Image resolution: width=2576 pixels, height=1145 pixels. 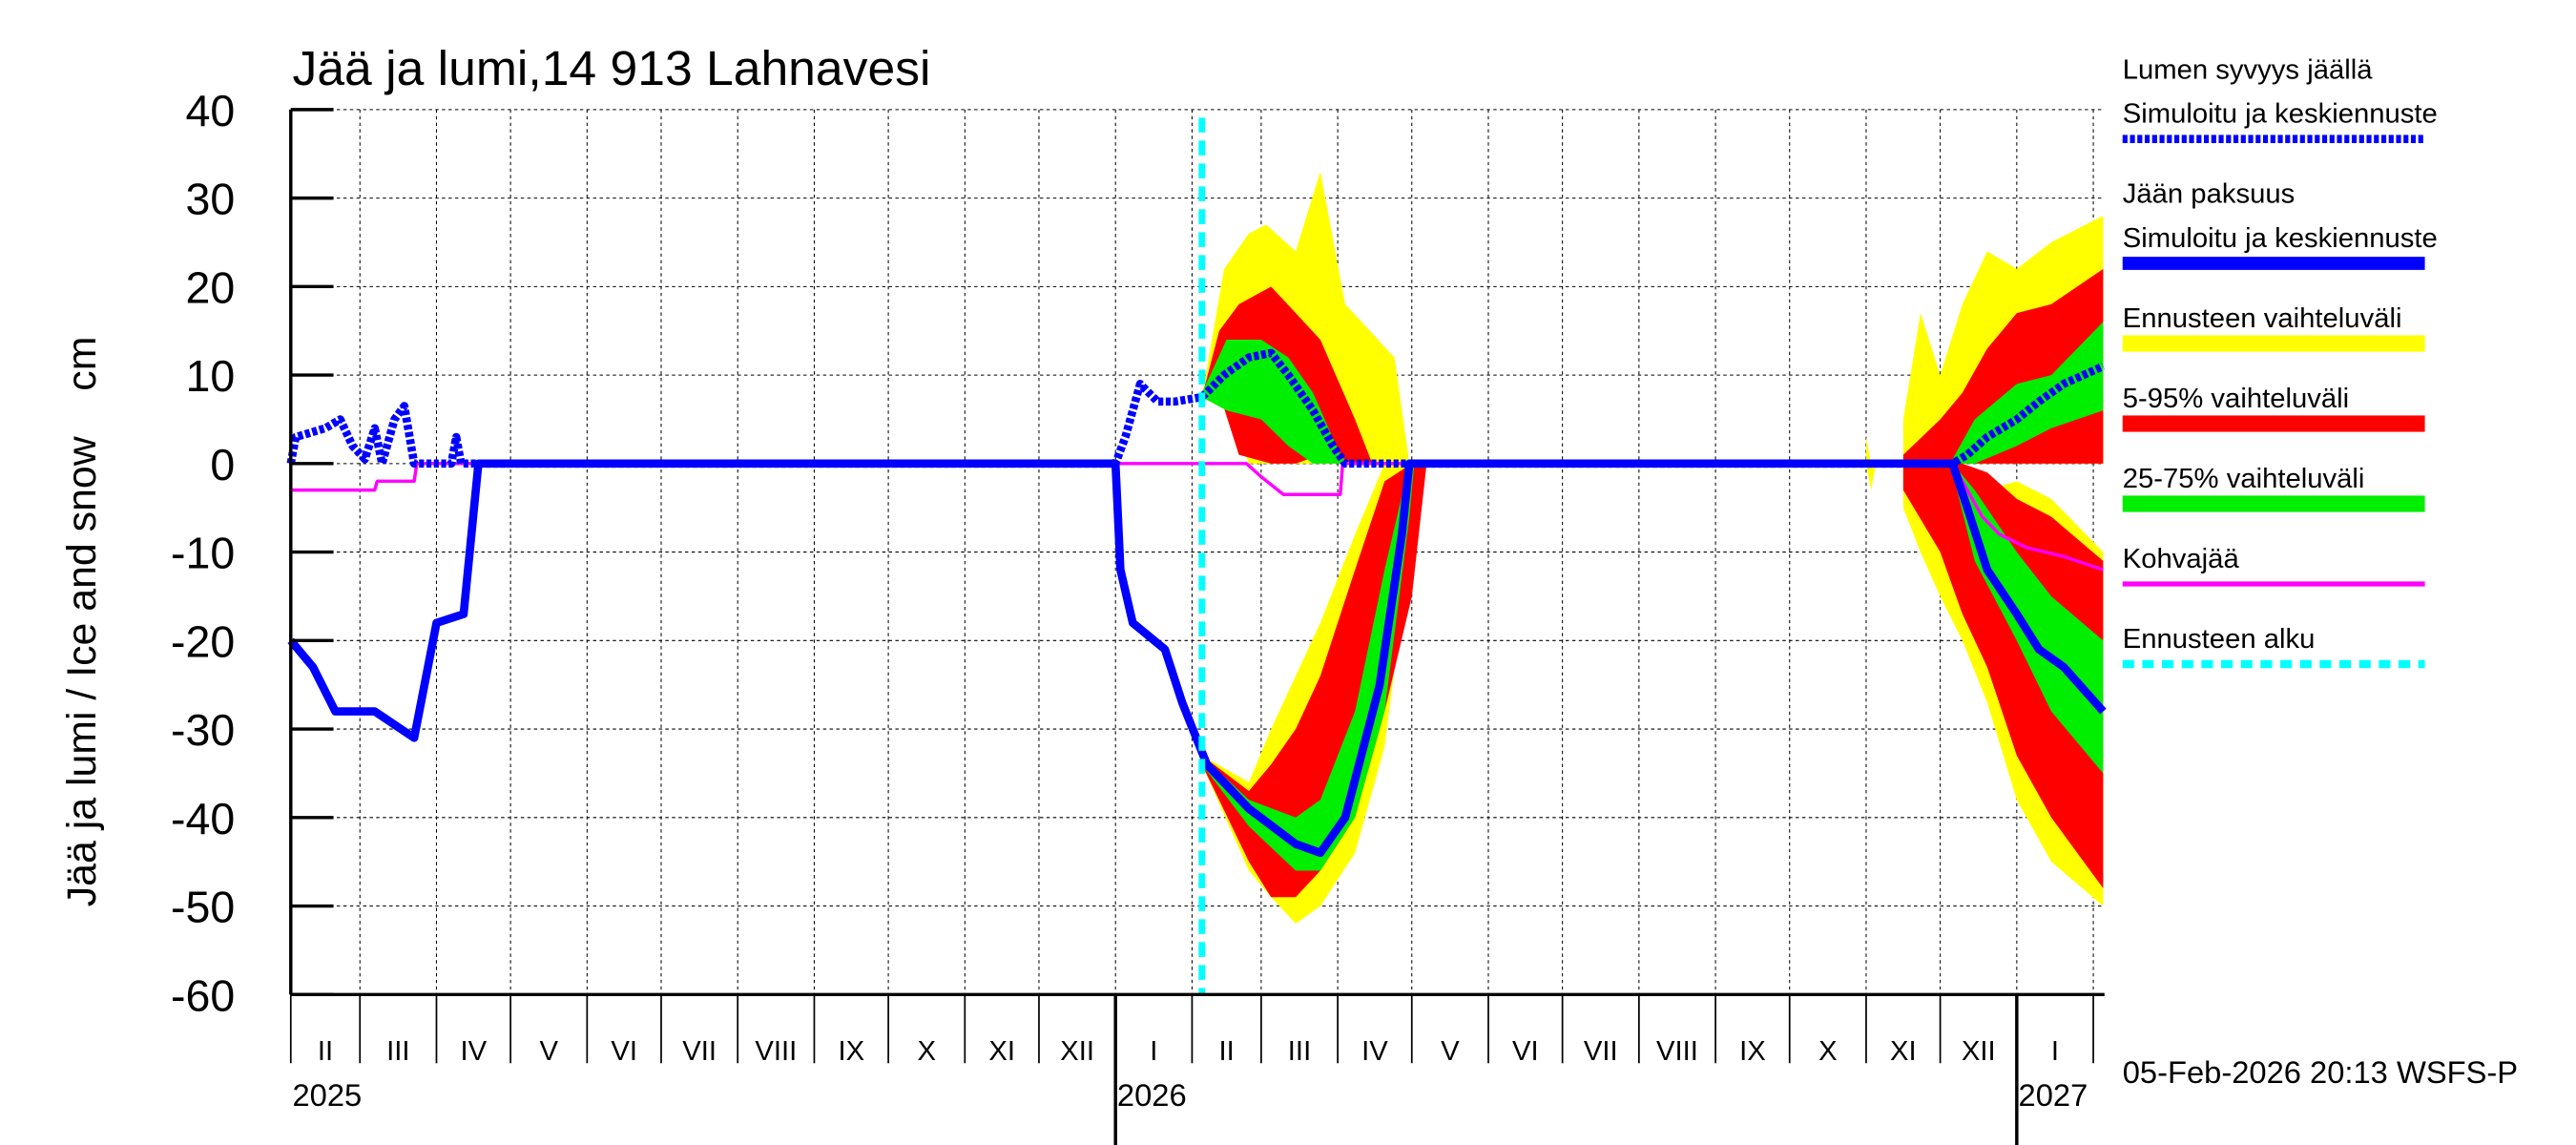 I want to click on legend-label: Lumen syvyys jäällä, so click(x=2248, y=69).